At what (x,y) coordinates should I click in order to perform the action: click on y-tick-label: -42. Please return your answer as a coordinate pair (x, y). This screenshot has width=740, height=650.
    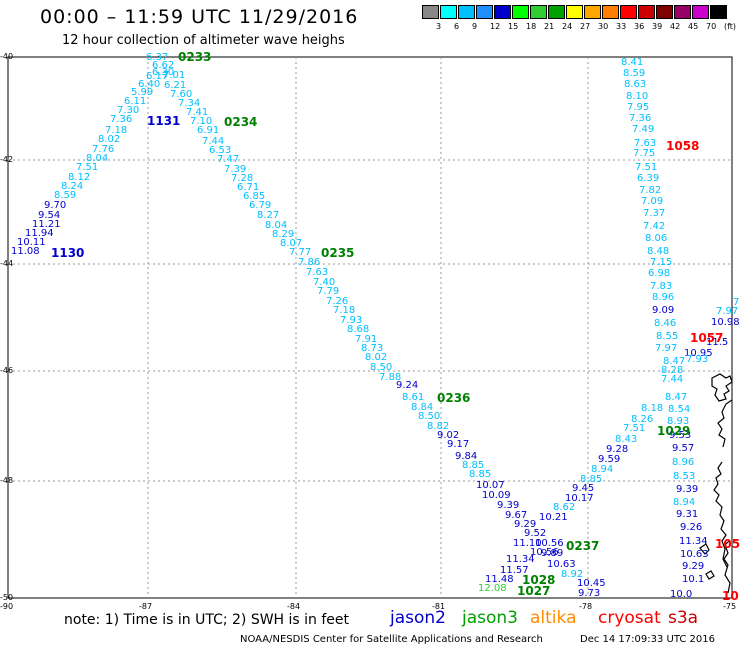
    Looking at the image, I should click on (7, 159).